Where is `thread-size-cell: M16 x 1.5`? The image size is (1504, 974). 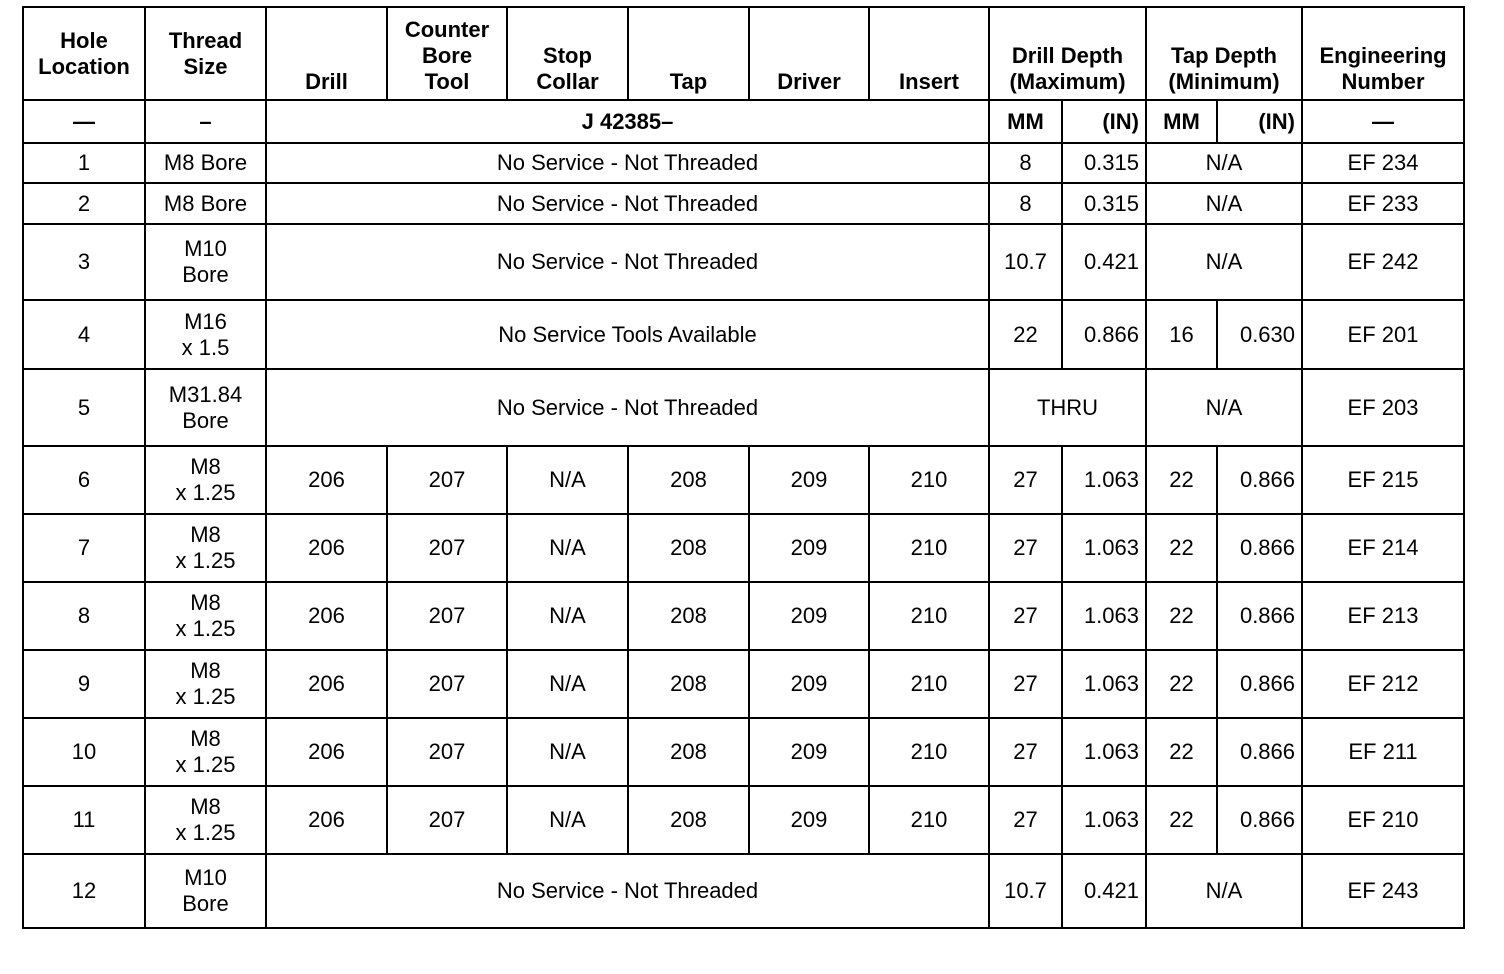
thread-size-cell: M16 x 1.5 is located at coordinates (205, 334).